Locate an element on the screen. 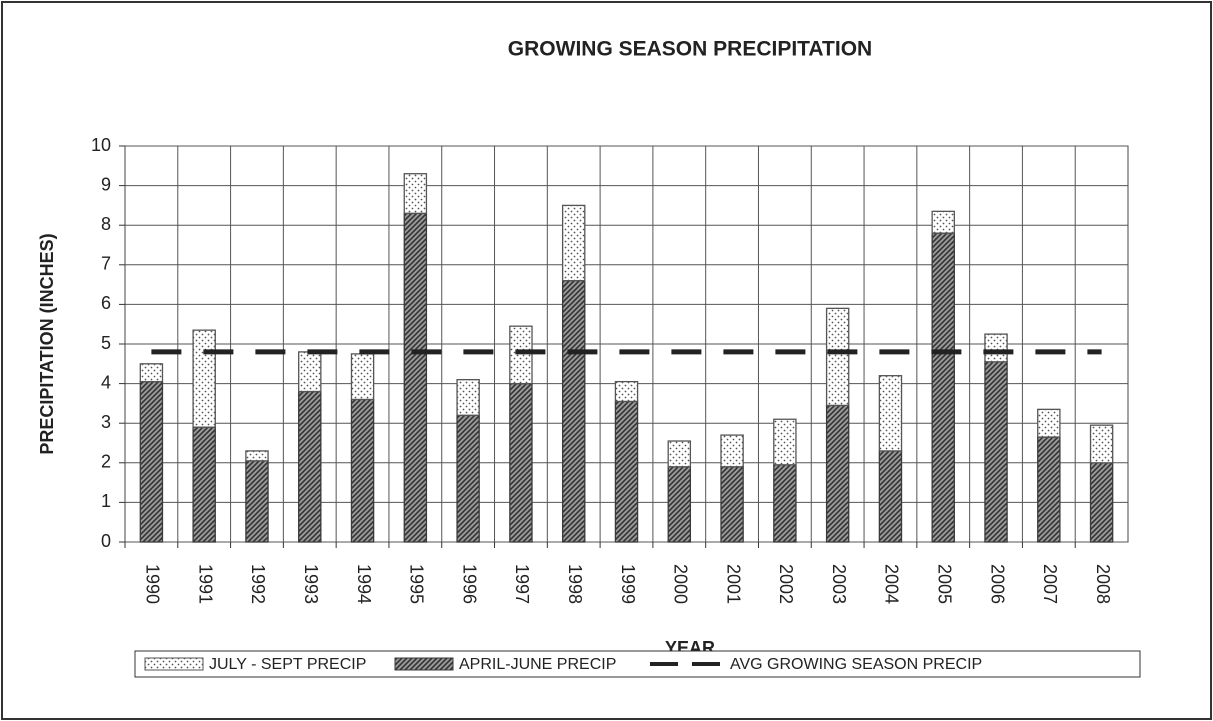  y-tick-label: 5 is located at coordinates (106, 343).